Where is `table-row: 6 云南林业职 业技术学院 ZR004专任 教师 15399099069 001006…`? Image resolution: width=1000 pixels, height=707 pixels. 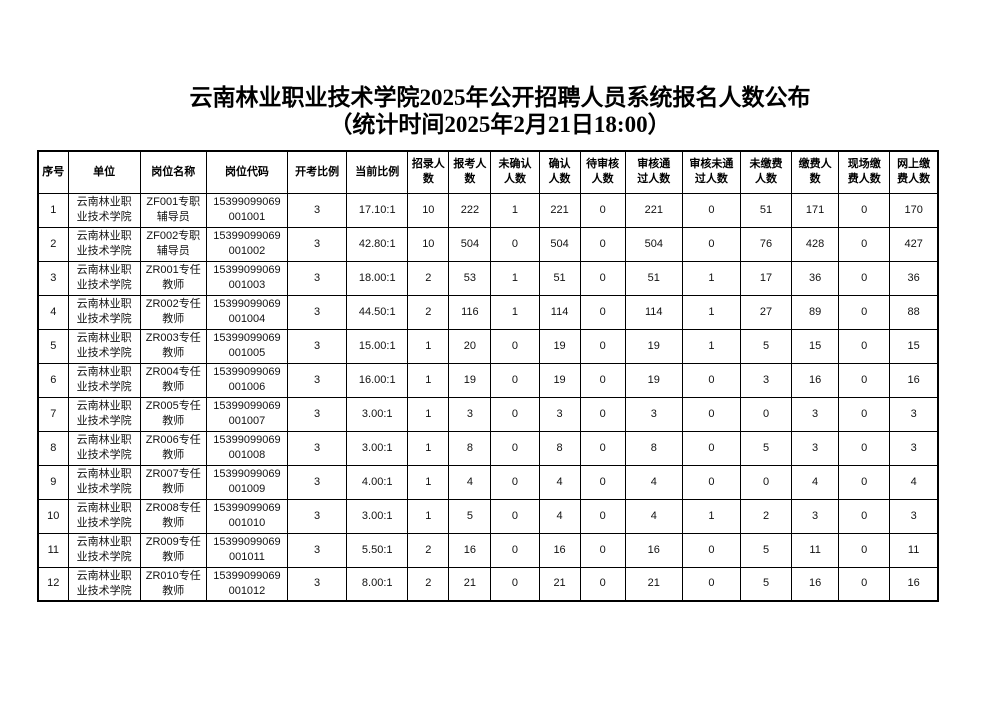 table-row: 6 云南林业职 业技术学院 ZR004专任 教师 15399099069 001006… is located at coordinates (488, 380).